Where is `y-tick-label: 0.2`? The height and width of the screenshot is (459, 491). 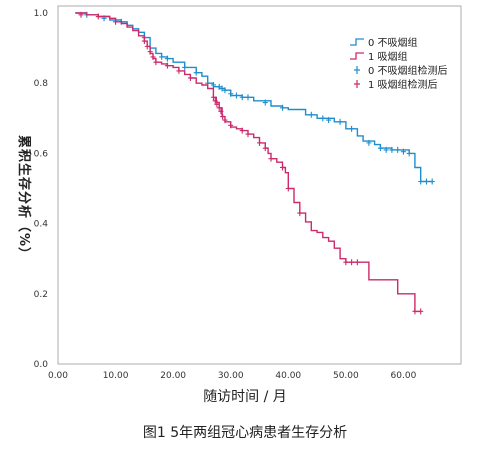
y-tick-label: 0.2 is located at coordinates (41, 295).